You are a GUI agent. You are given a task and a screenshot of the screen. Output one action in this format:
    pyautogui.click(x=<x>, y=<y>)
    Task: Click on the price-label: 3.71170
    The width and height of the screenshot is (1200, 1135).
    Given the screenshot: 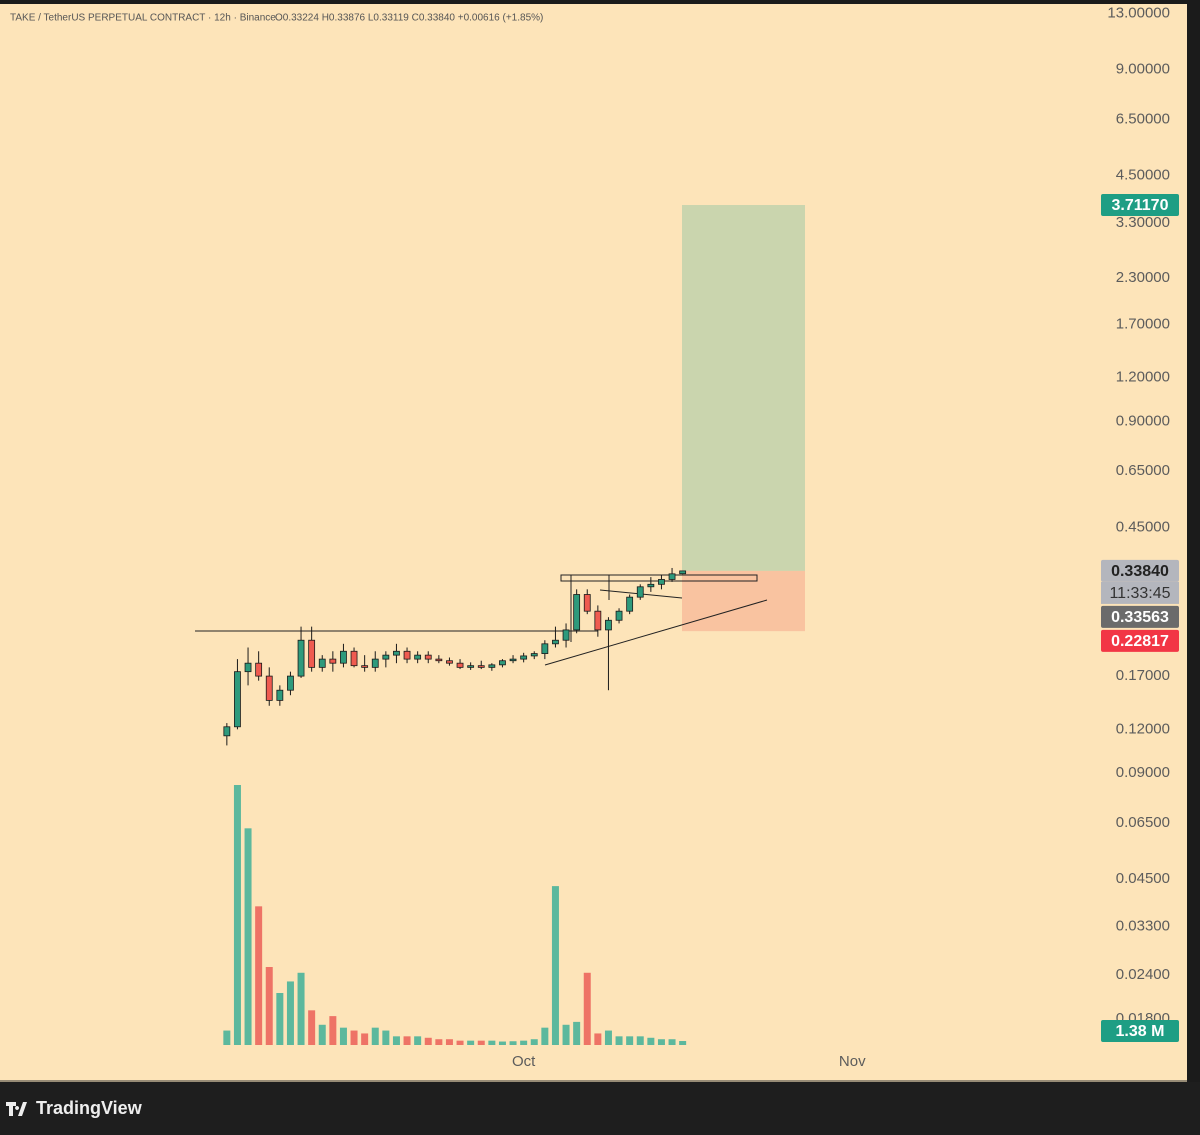 What is the action you would take?
    pyautogui.click(x=1140, y=205)
    